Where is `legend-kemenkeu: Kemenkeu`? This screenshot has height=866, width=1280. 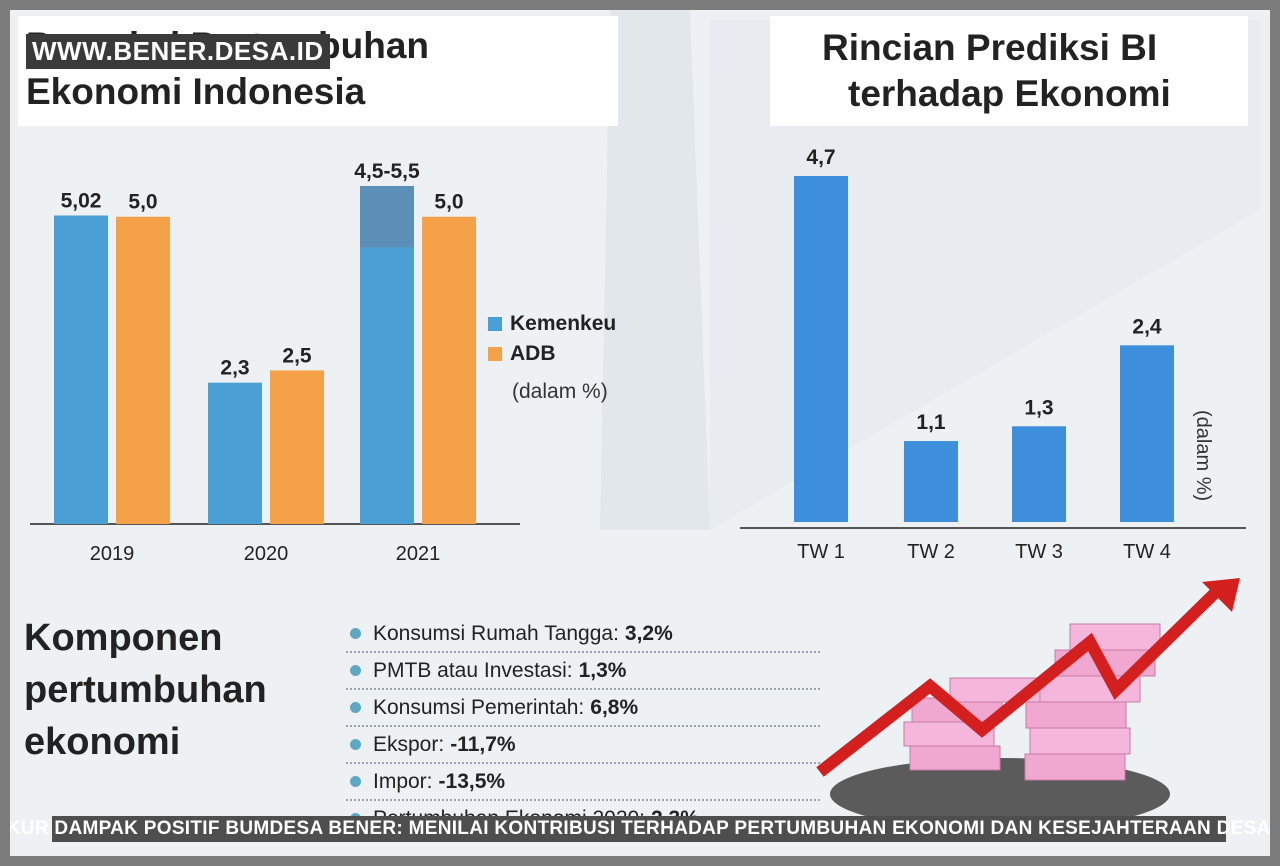 legend-kemenkeu: Kemenkeu is located at coordinates (552, 324).